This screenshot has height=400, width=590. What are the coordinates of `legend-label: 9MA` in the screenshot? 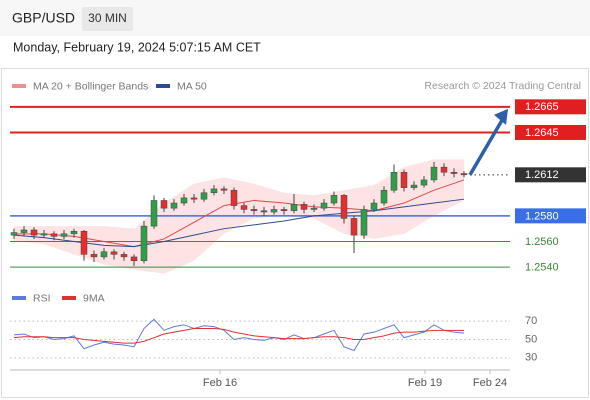 It's located at (94, 298).